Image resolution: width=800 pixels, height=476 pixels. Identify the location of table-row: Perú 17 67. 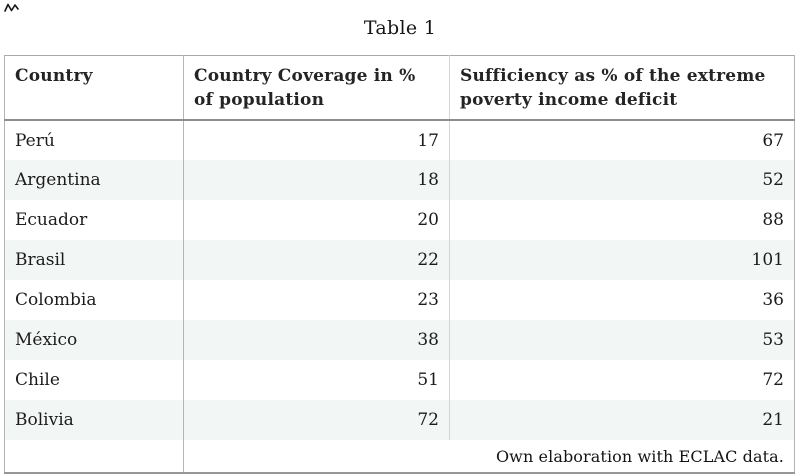
(399, 140).